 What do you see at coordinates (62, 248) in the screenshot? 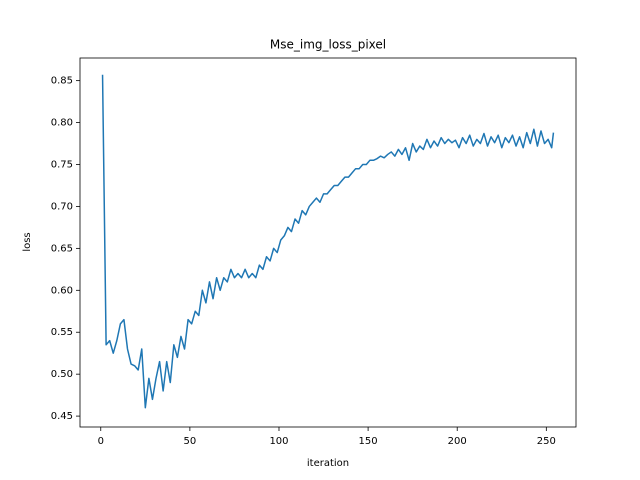
I see `y-tick-label: 0.65` at bounding box center [62, 248].